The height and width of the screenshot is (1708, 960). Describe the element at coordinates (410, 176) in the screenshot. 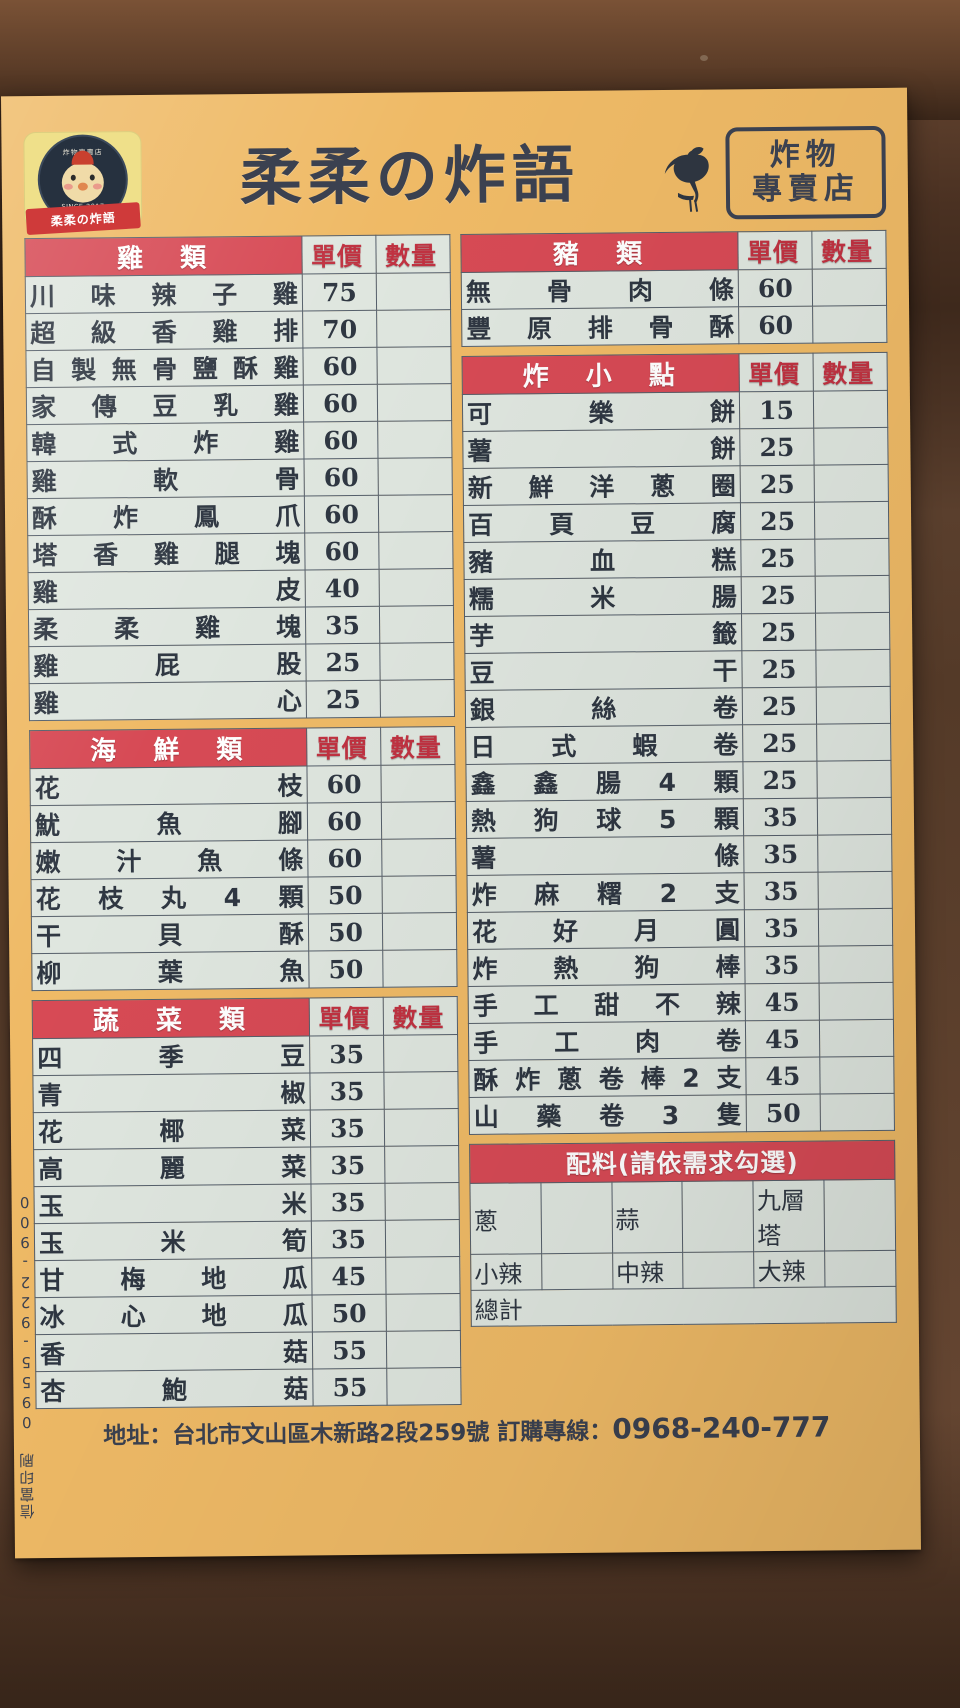

I see `shop-title: 柔柔の炸語` at that location.